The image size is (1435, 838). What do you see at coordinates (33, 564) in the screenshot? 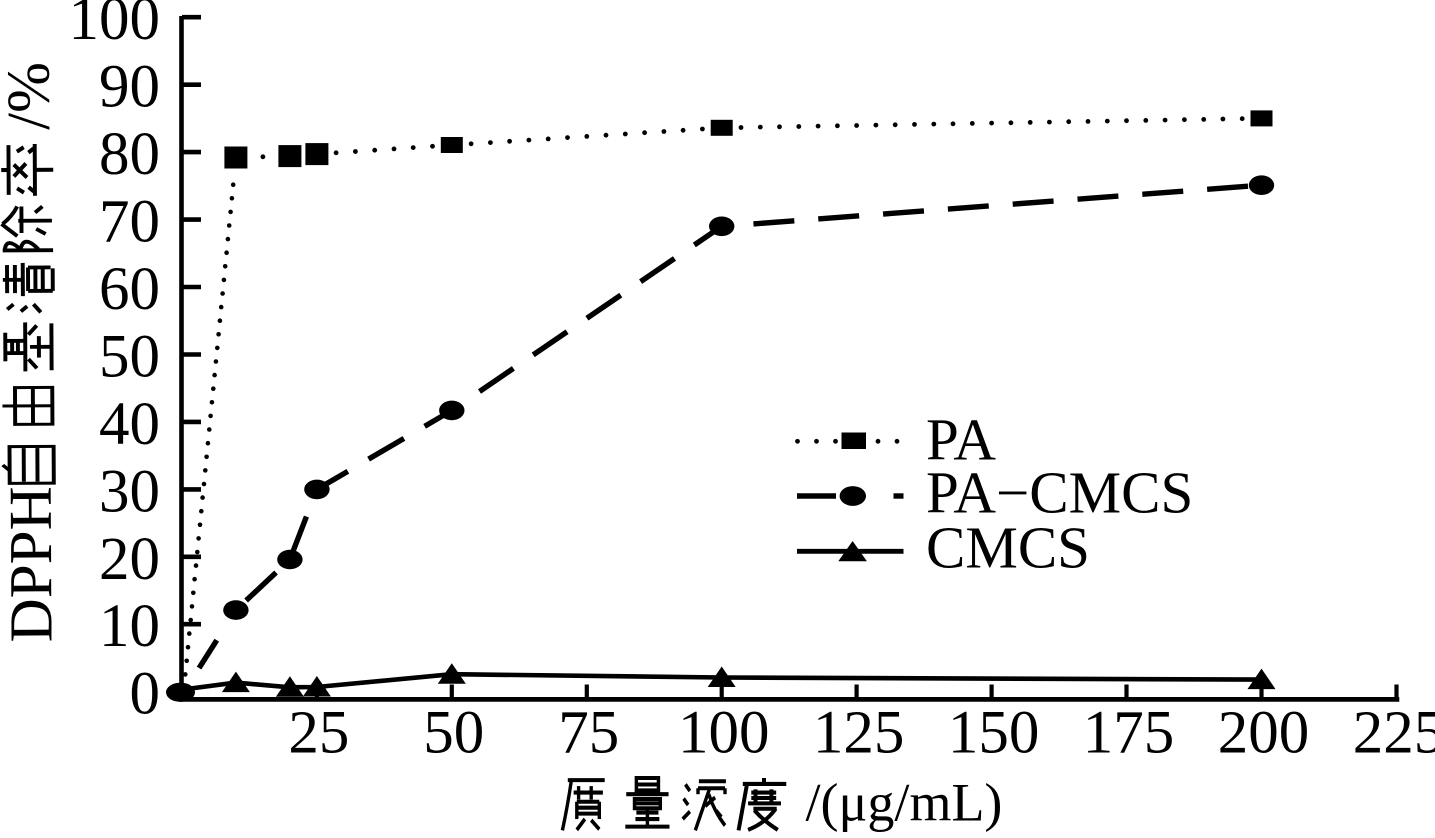
I see `svg-text: DPPH` at bounding box center [33, 564].